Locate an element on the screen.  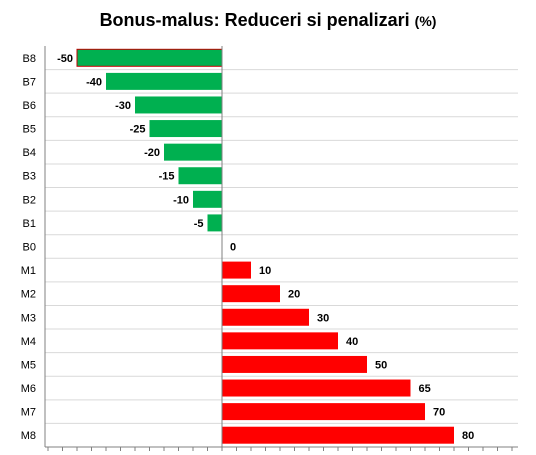
data-label: 80 is located at coordinates (468, 436).